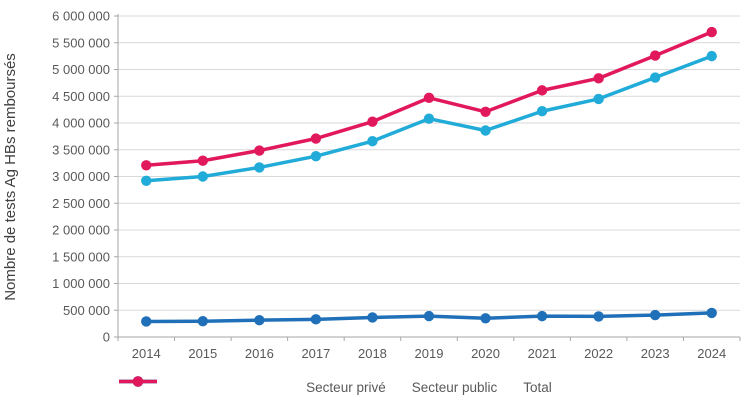 The image size is (747, 414). What do you see at coordinates (429, 353) in the screenshot?
I see `x-tick-label: 2019` at bounding box center [429, 353].